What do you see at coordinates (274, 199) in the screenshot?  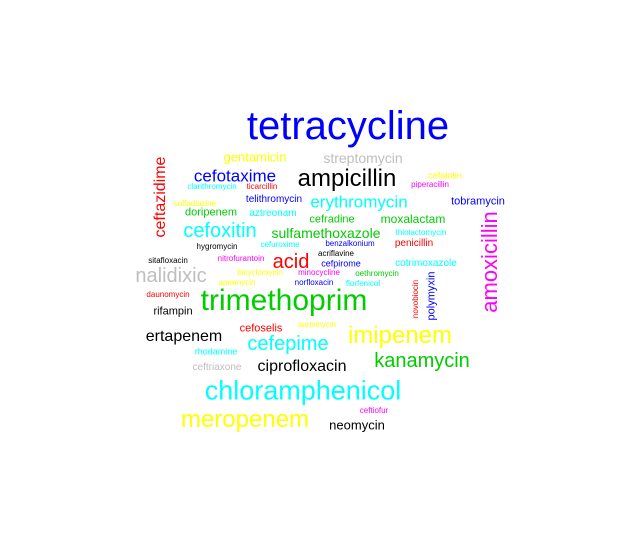 I see `word-telithromycin: telithromycin` at bounding box center [274, 199].